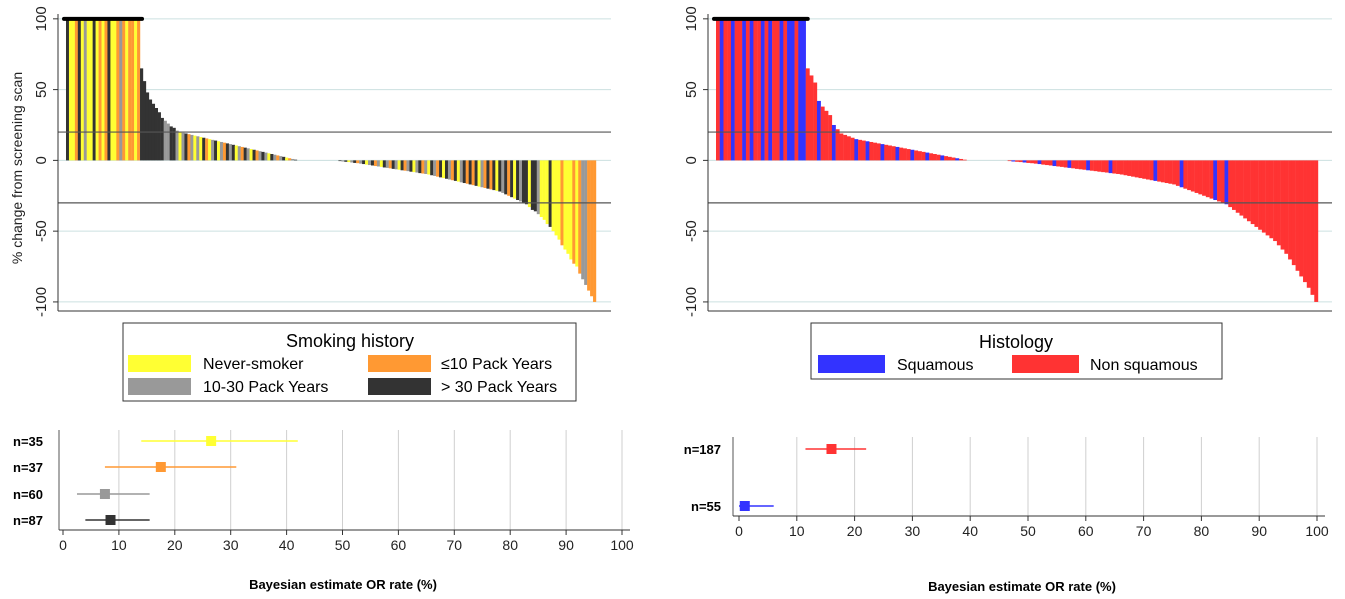 The width and height of the screenshot is (1345, 599). I want to click on y-tick-label: 0, so click(691, 160).